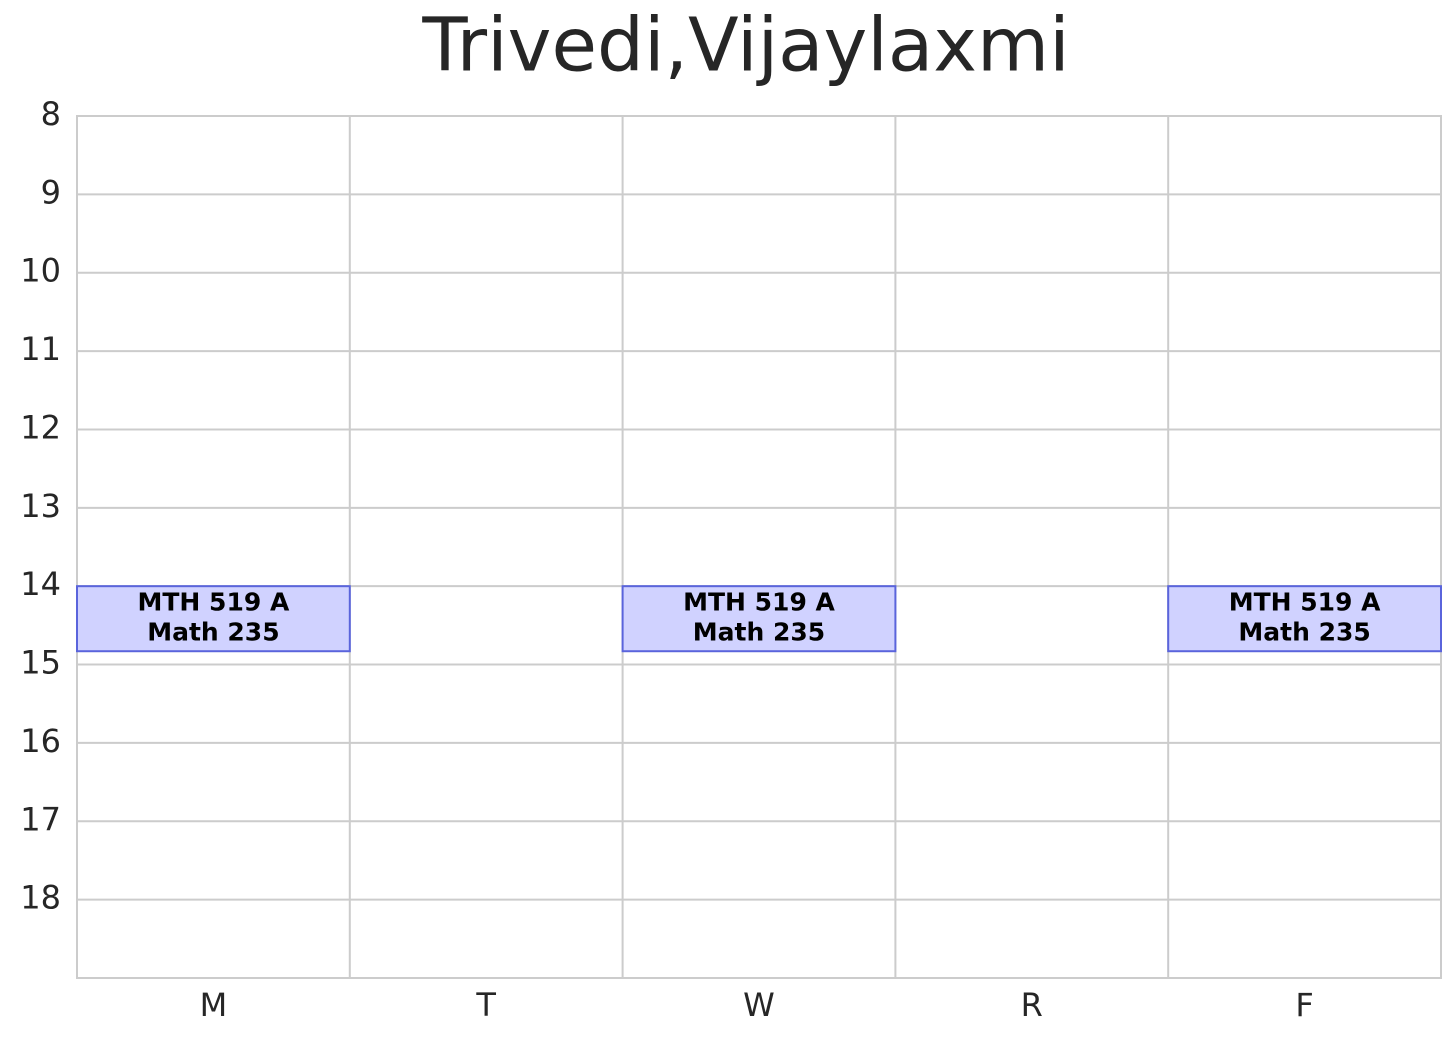  What do you see at coordinates (485, 1005) in the screenshot?
I see `x-tick-label: T` at bounding box center [485, 1005].